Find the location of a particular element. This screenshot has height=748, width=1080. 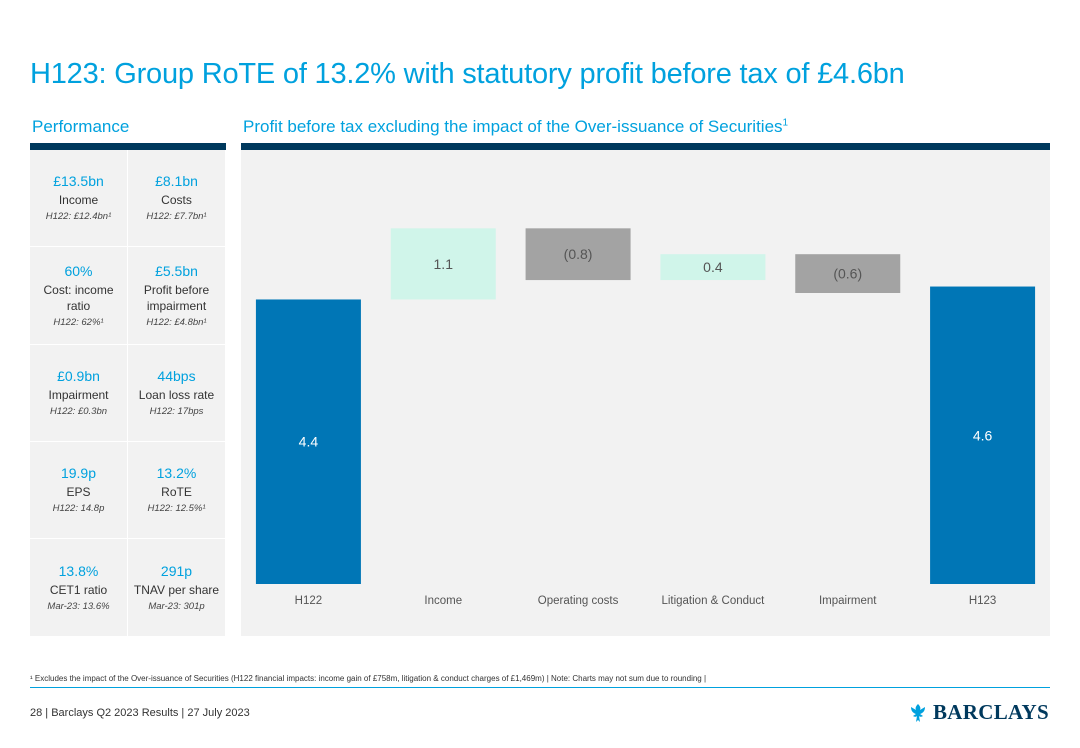

kpi-prior: Mar-23: 13.6% is located at coordinates (78, 606).